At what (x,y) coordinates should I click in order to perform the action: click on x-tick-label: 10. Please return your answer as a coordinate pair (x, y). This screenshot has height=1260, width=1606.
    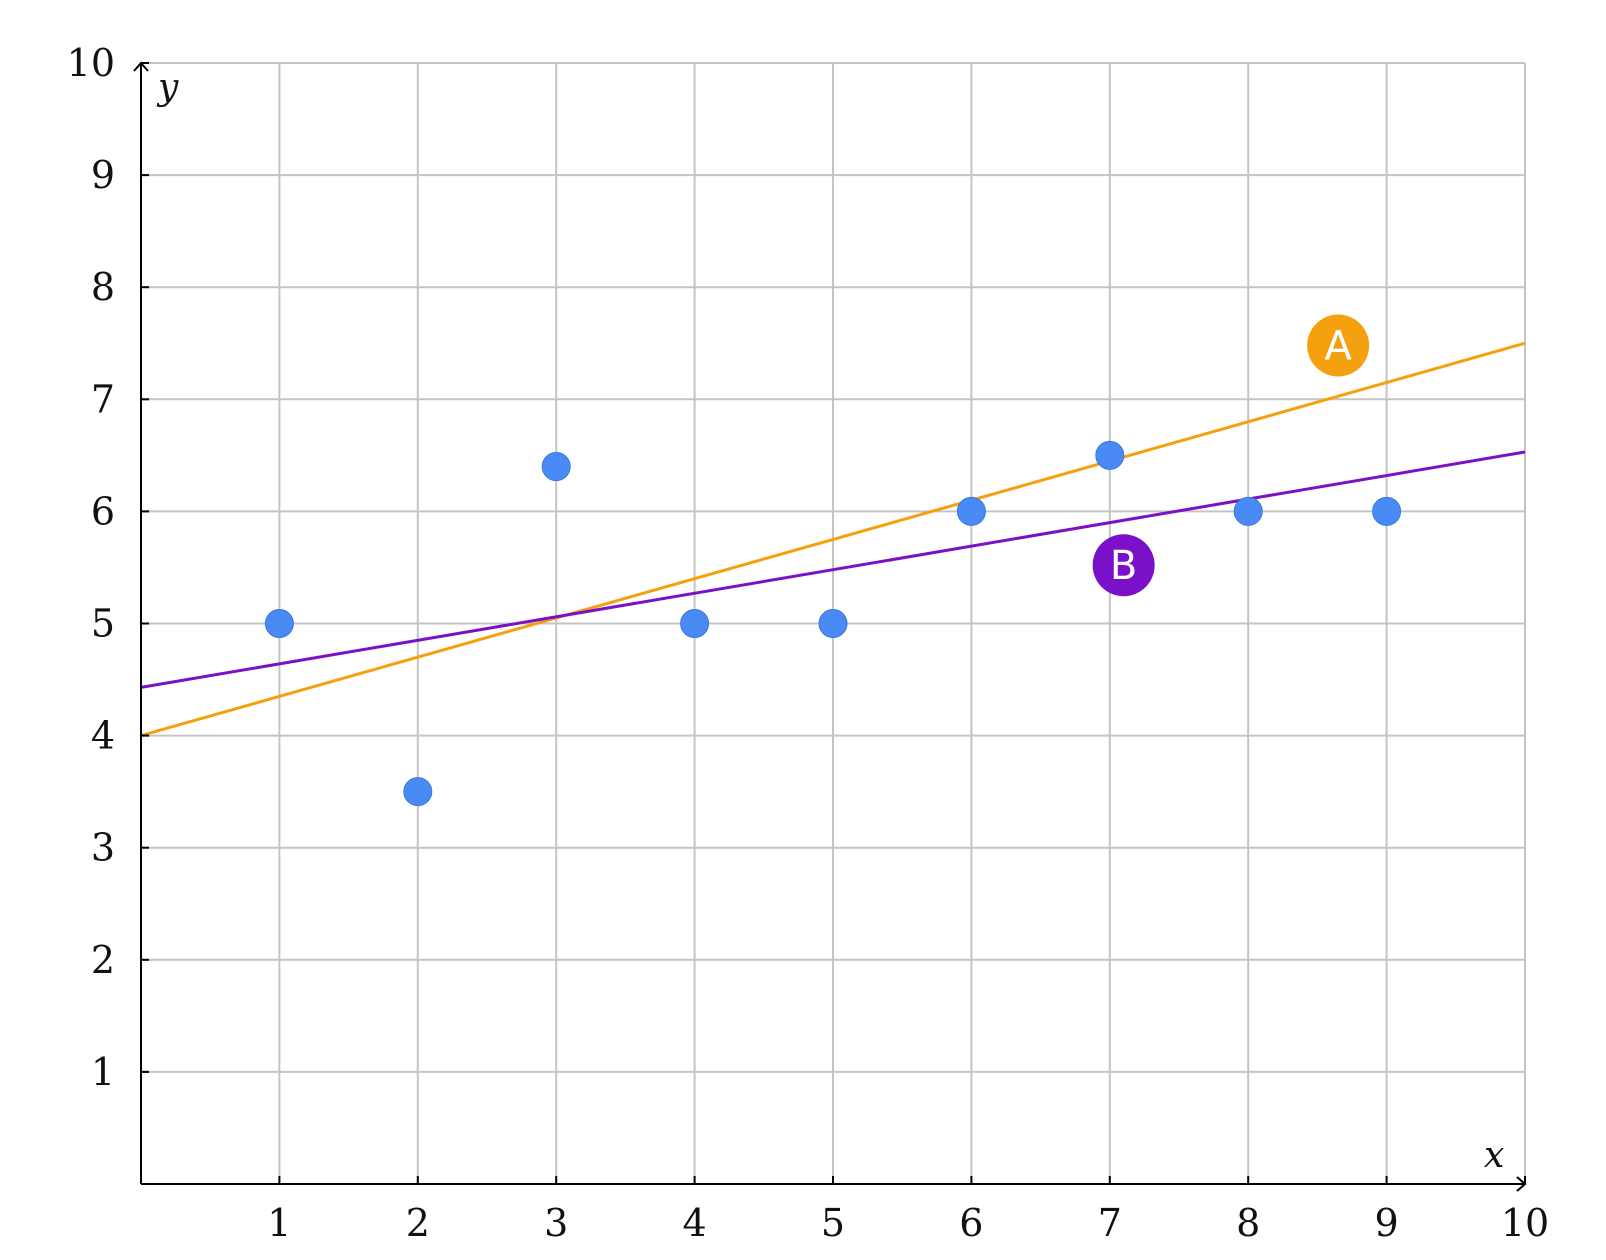
    Looking at the image, I should click on (1525, 1223).